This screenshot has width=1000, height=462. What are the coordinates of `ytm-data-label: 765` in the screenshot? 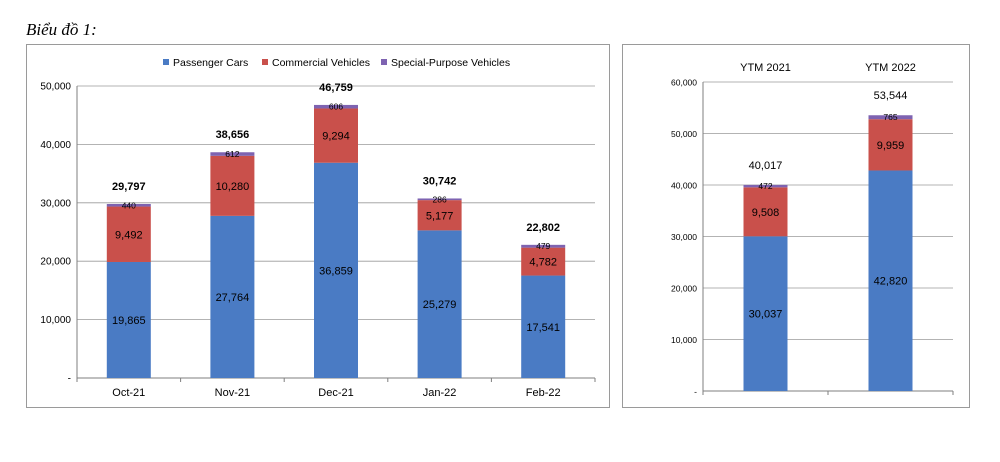 It's located at (890, 117).